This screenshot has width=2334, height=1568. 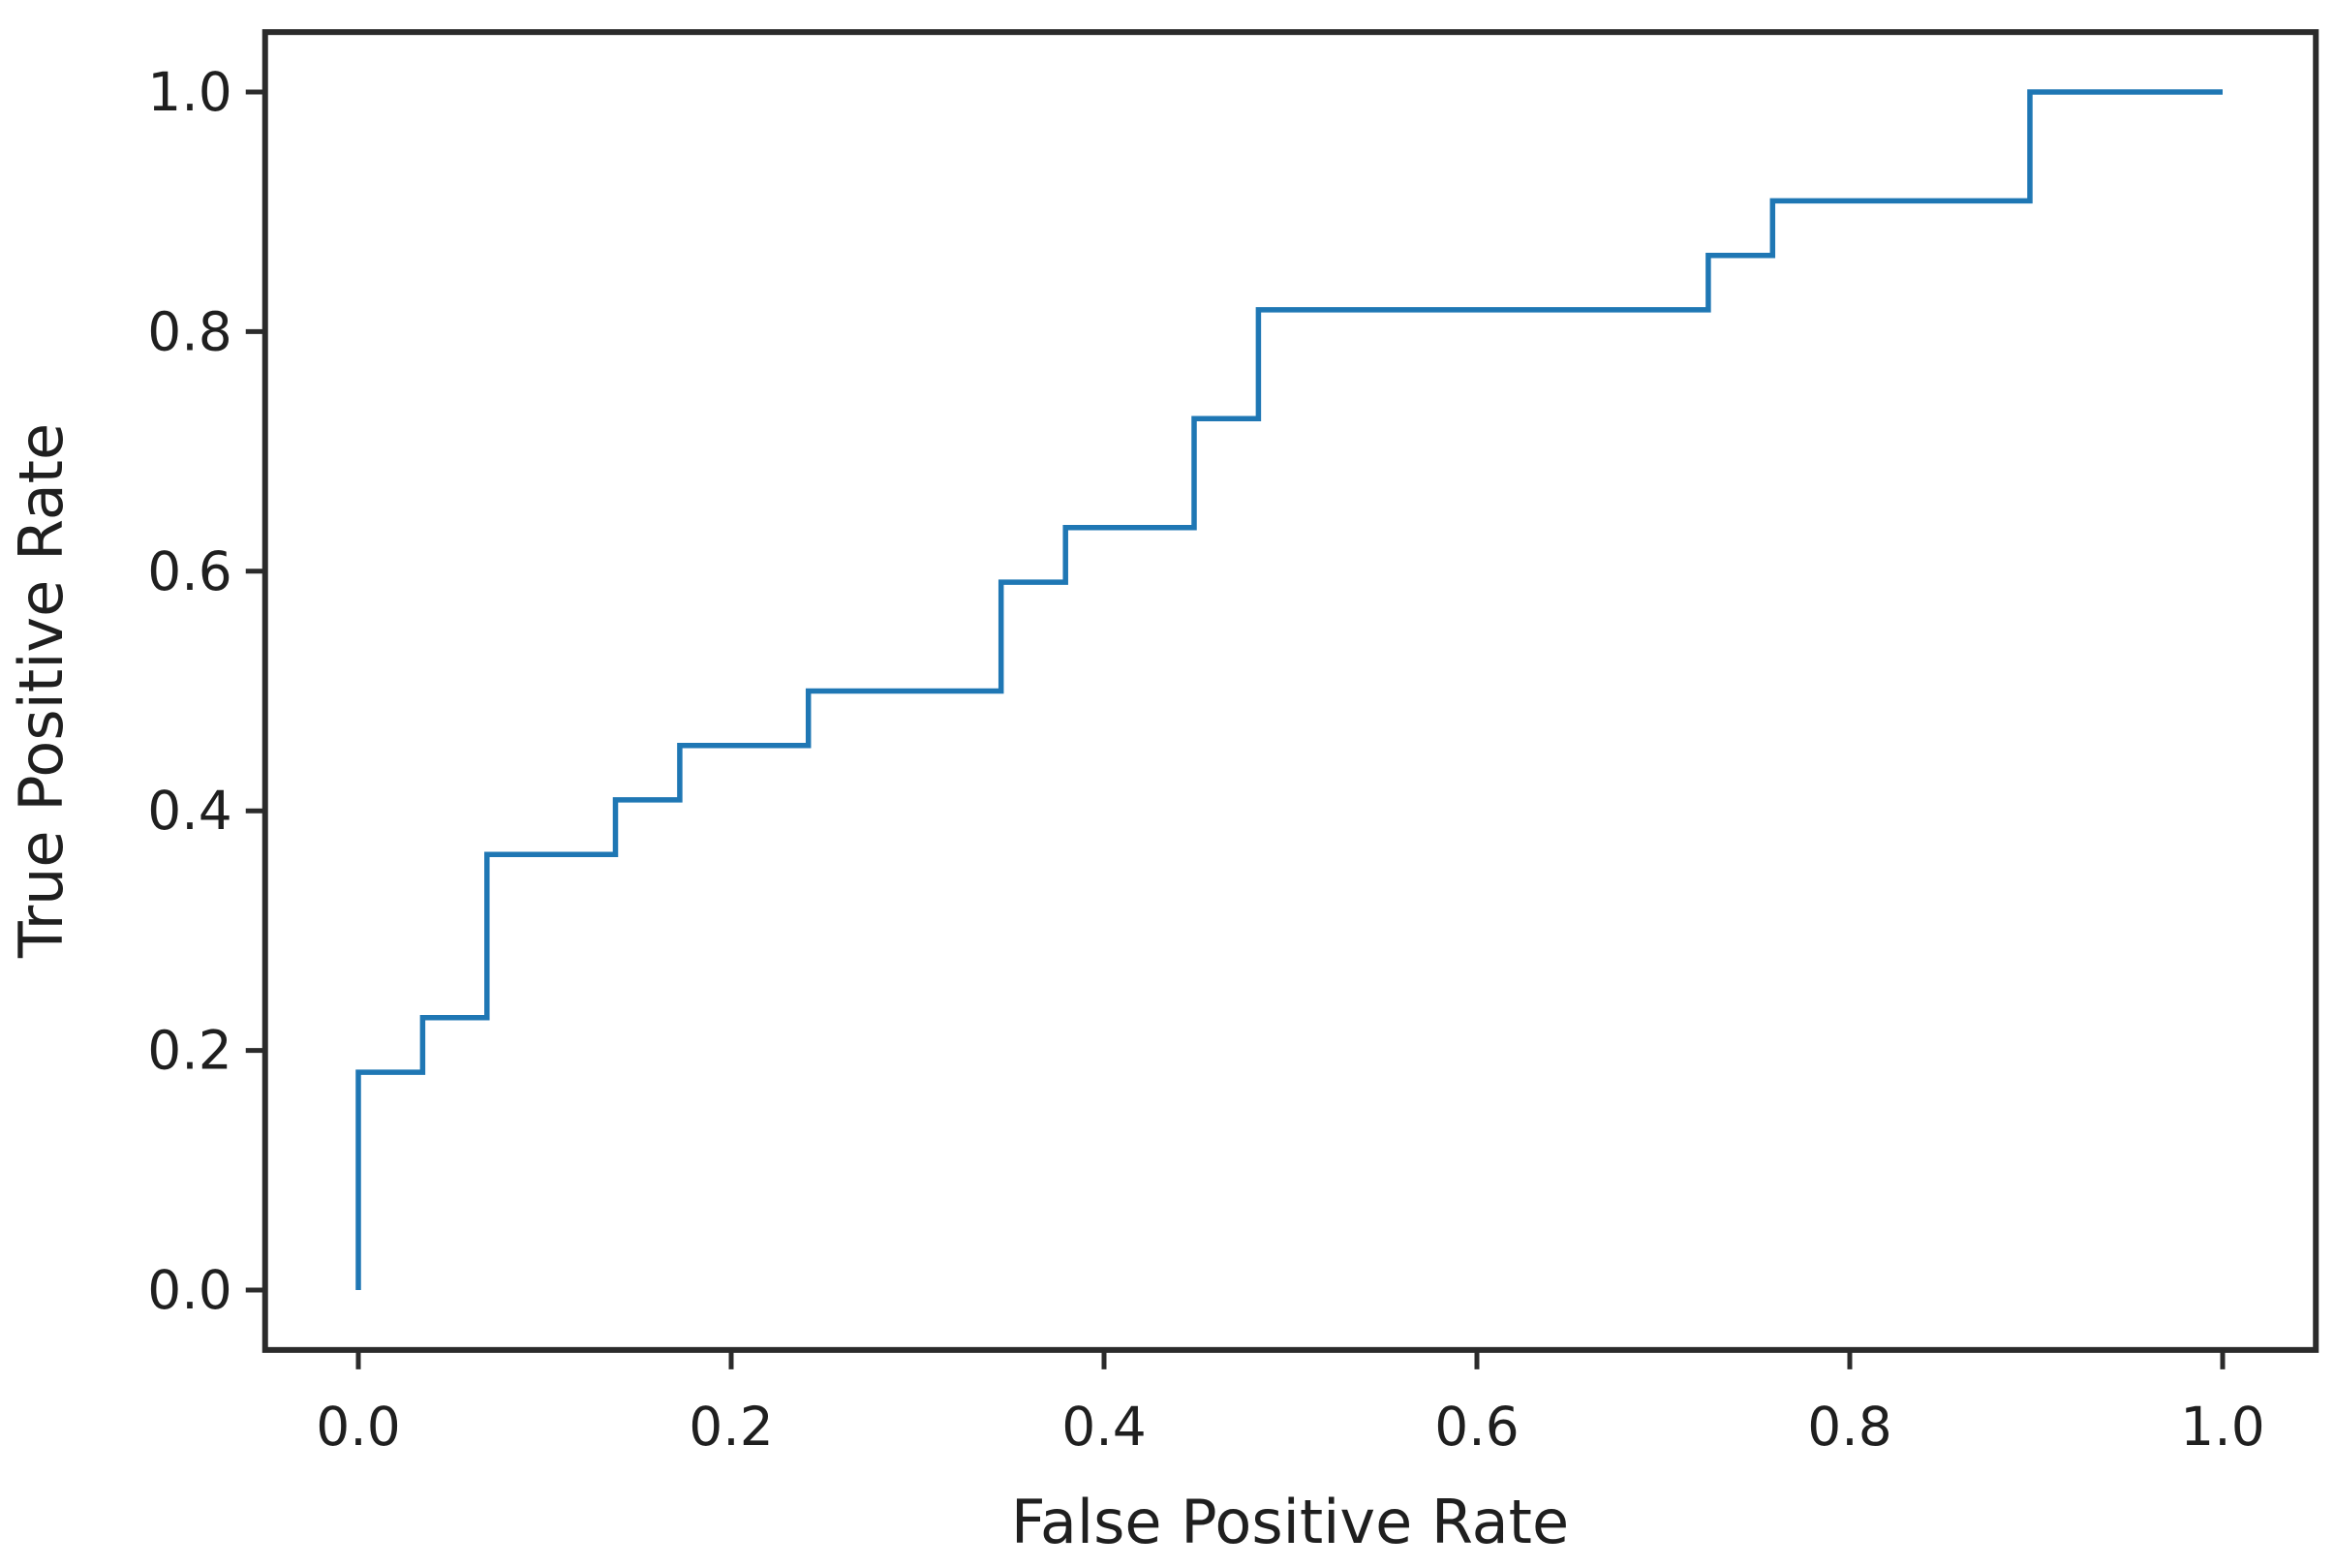 I want to click on x-tick-label: 1.0, so click(x=2222, y=1427).